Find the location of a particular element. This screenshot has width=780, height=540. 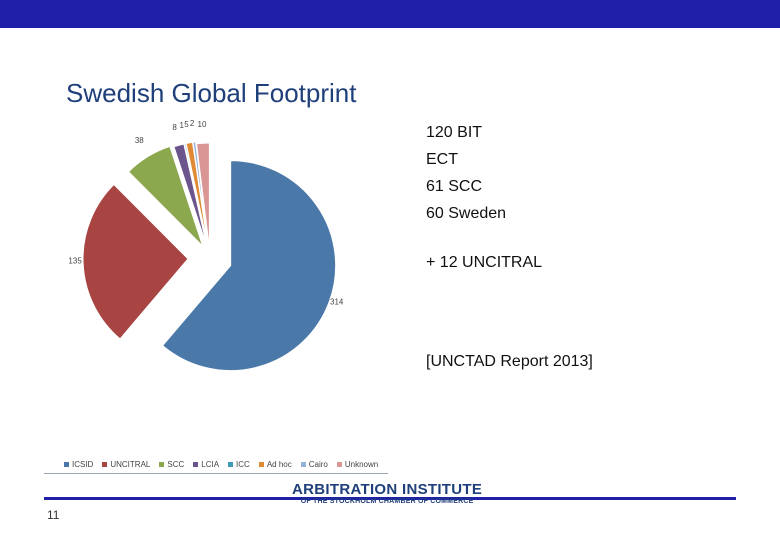

slide-title: Swedish Global Footprint is located at coordinates (211, 93).